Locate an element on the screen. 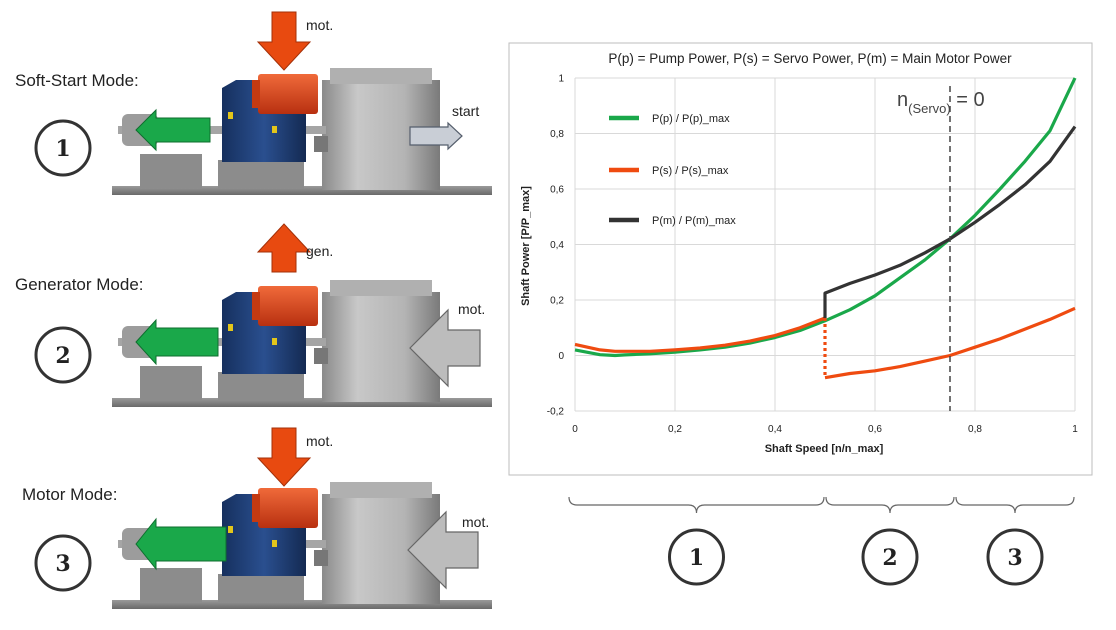  mode-1: Soft-Start Mode: 1 mot. start is located at coordinates (253, 103).